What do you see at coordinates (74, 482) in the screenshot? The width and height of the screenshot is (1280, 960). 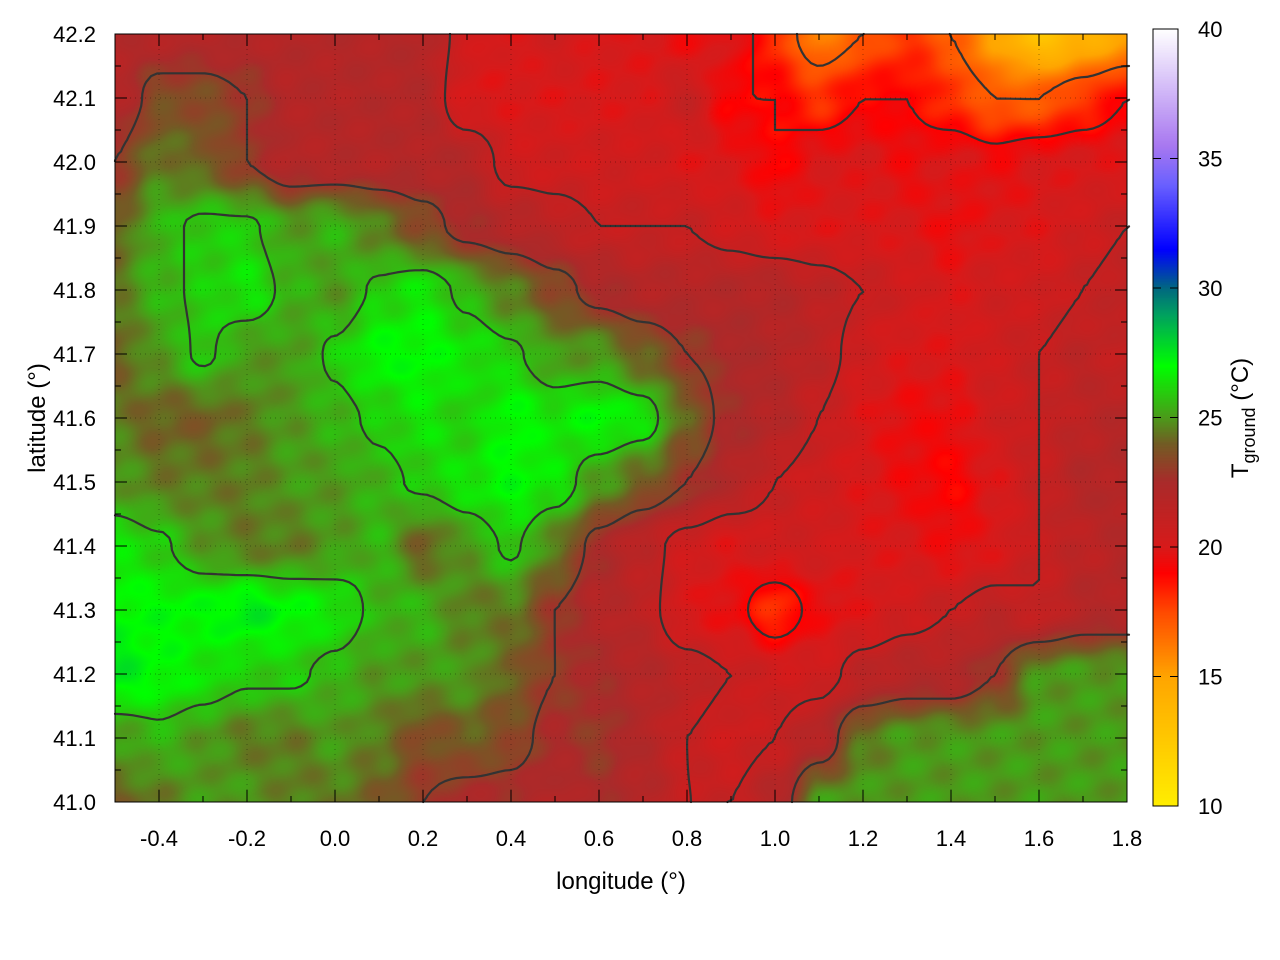 I see `y-tick-label: 41.5` at bounding box center [74, 482].